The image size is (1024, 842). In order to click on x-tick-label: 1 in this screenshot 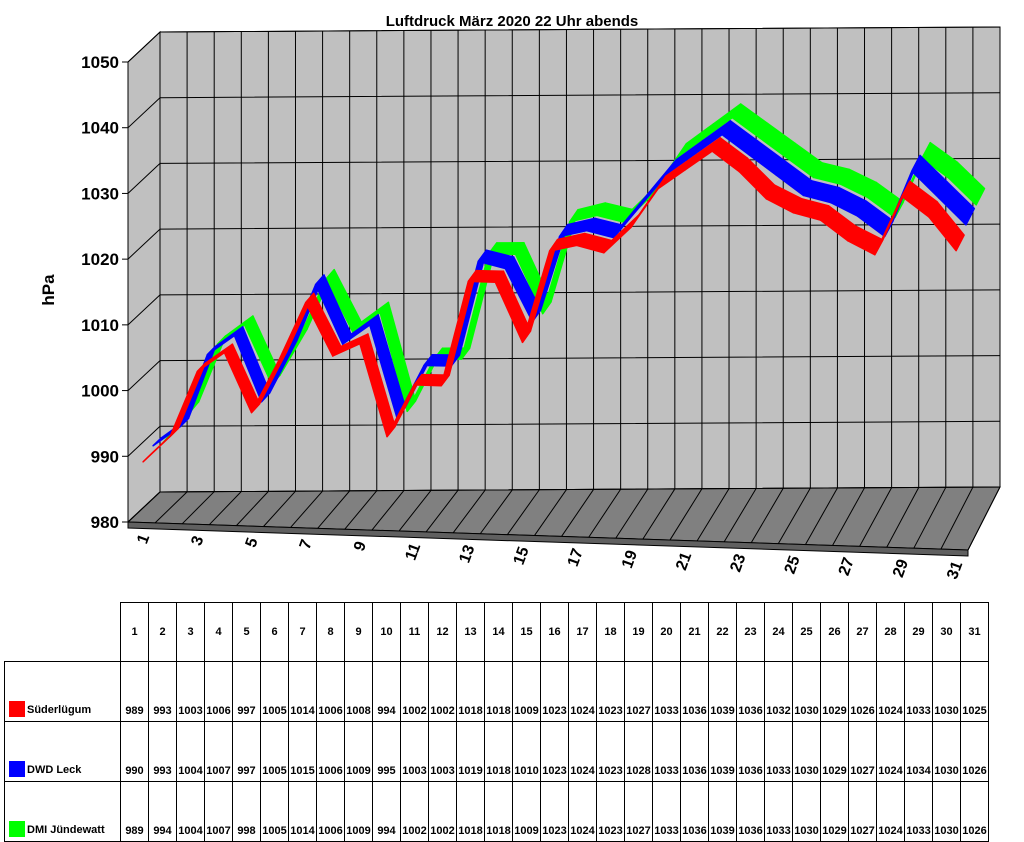, I will do `click(143, 539)`.